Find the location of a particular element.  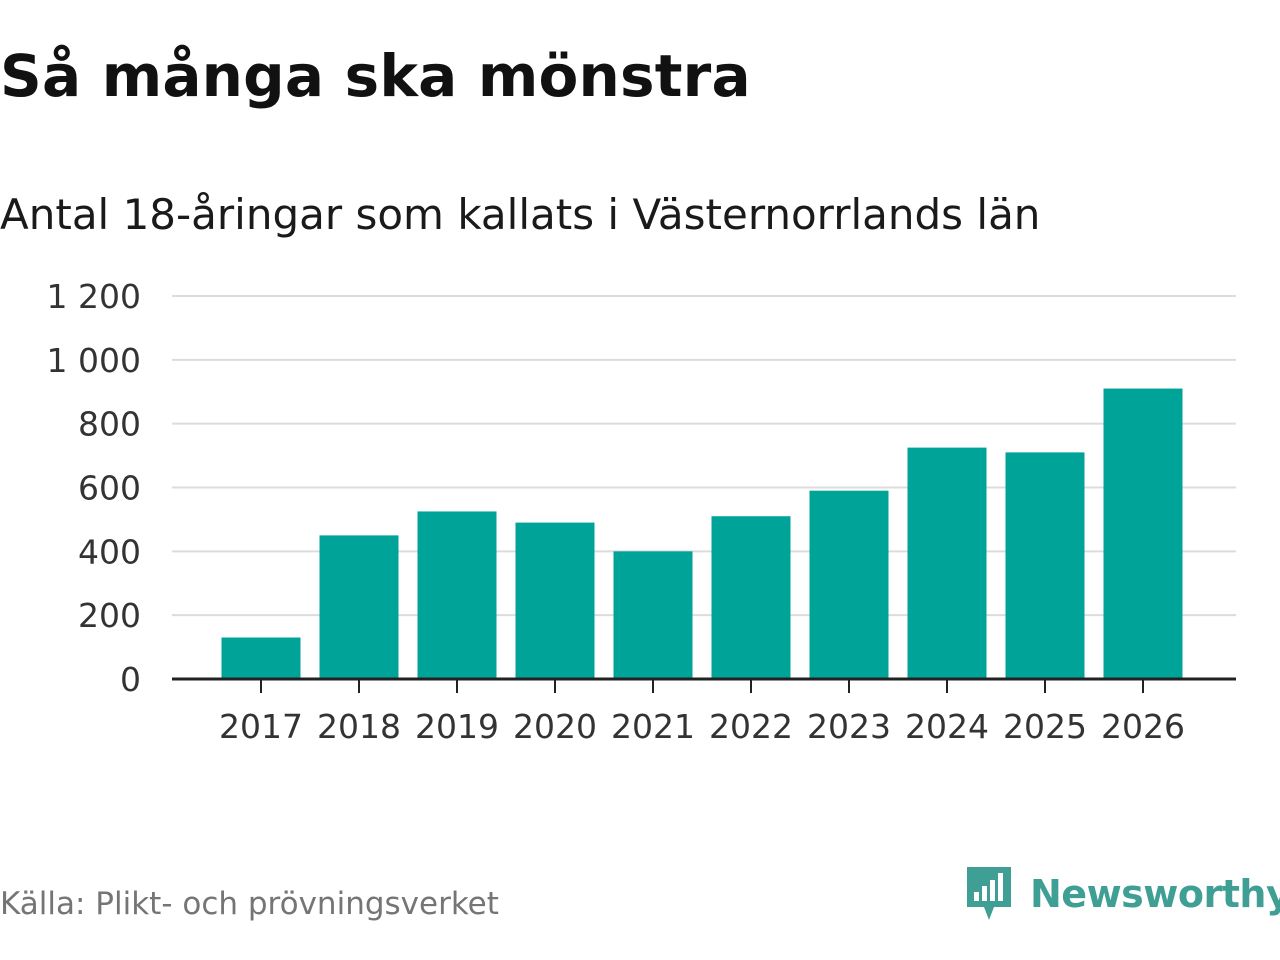

x-axis is located at coordinates (704, 685).